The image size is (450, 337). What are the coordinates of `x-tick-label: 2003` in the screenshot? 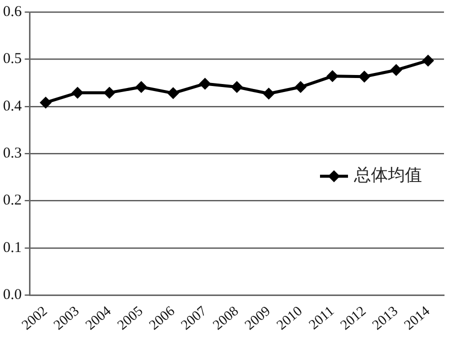 It's located at (66, 319).